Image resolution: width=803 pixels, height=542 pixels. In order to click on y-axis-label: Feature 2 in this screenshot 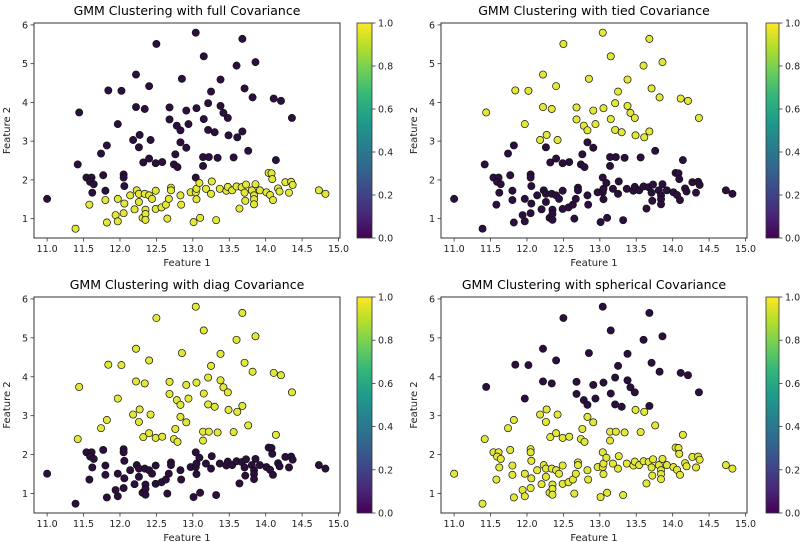, I will do `click(414, 130)`.